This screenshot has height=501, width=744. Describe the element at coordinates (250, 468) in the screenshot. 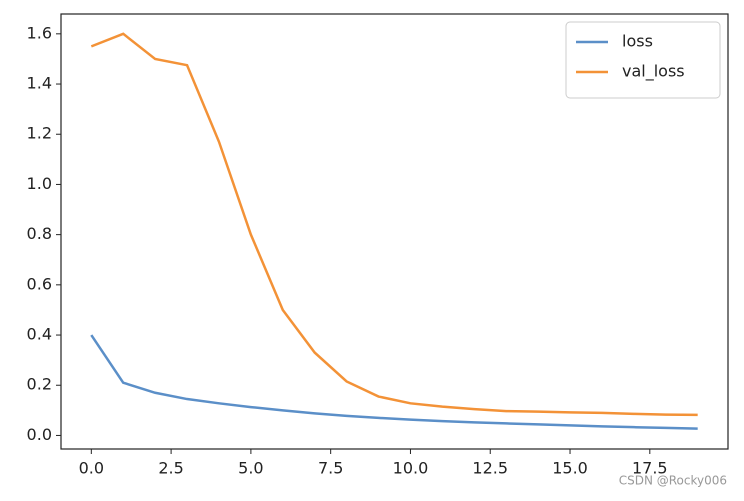

I see `x-tick-label: 5.0` at that location.